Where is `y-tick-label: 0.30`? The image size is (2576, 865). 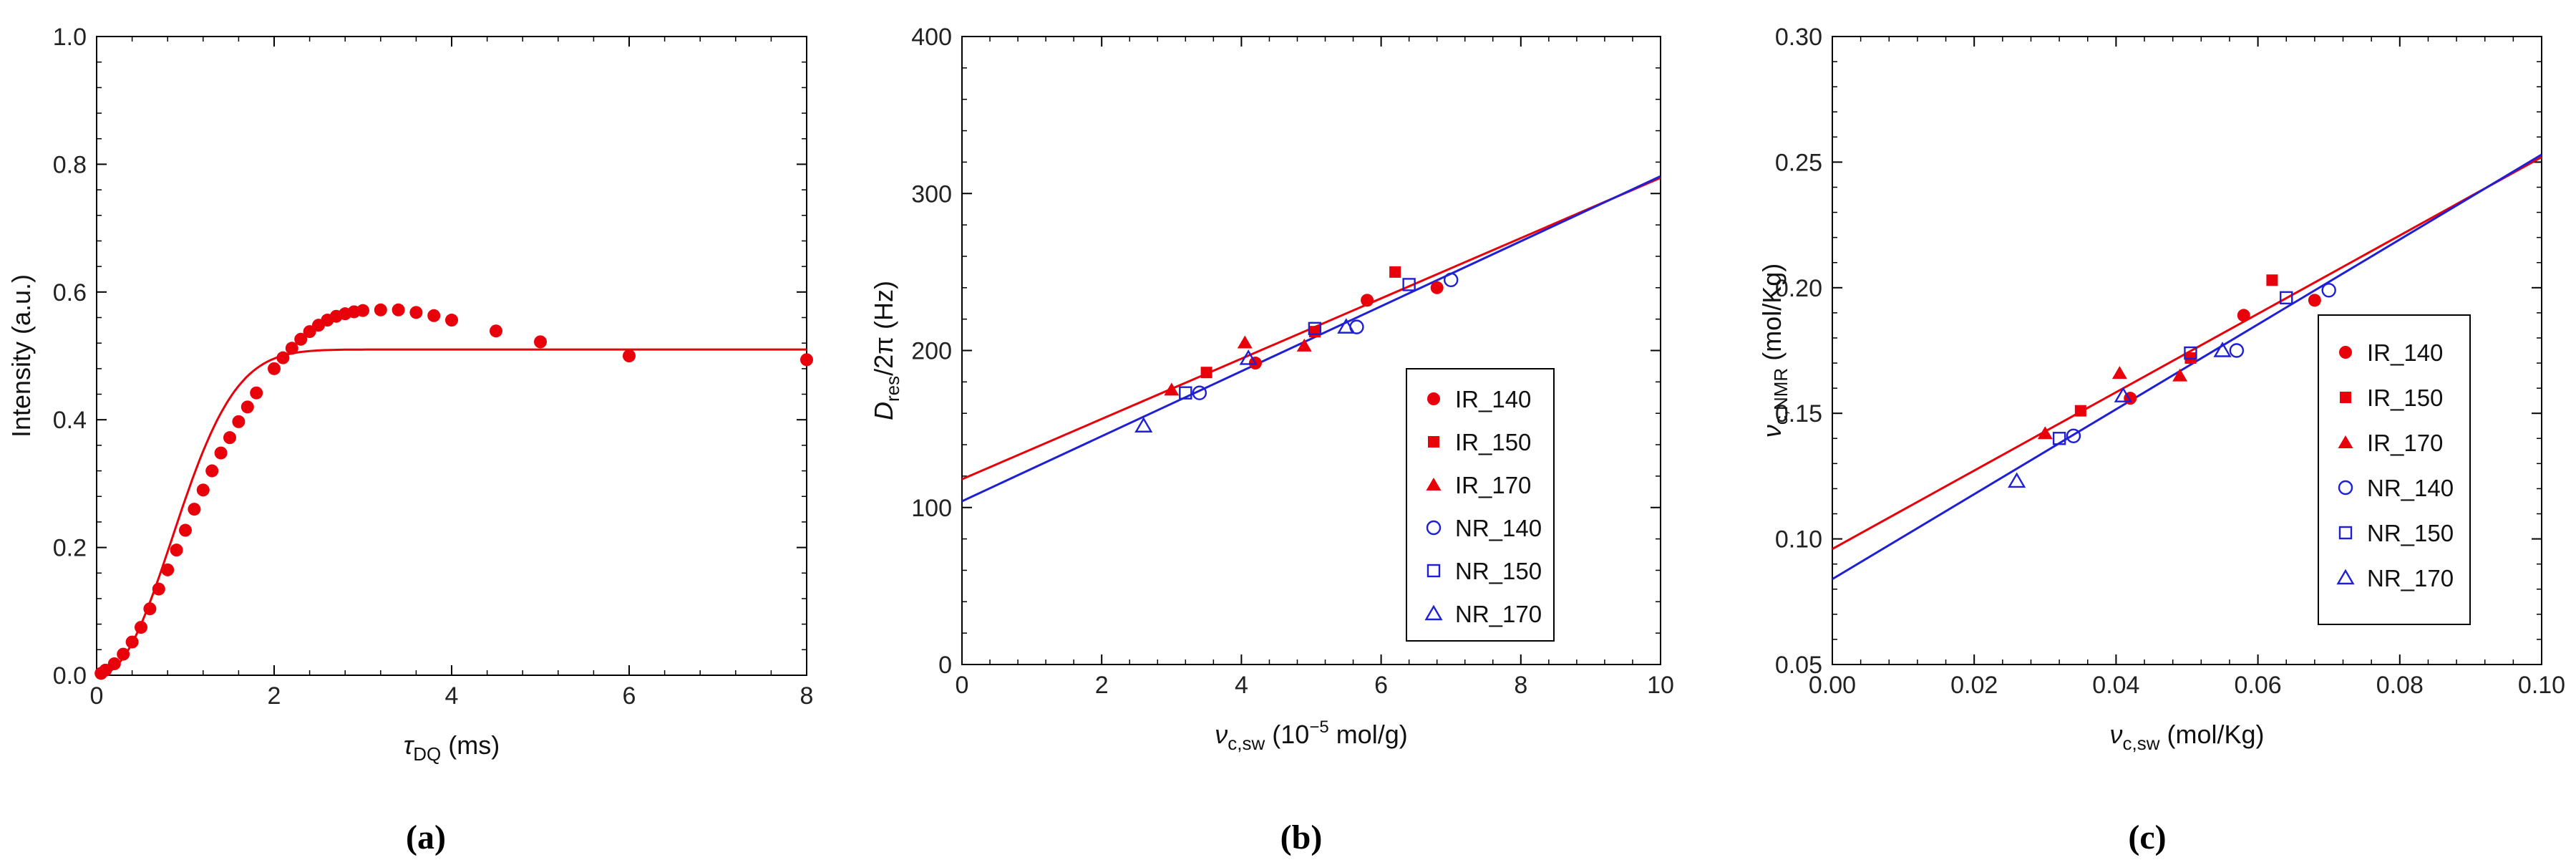
y-tick-label: 0.30 is located at coordinates (1798, 37).